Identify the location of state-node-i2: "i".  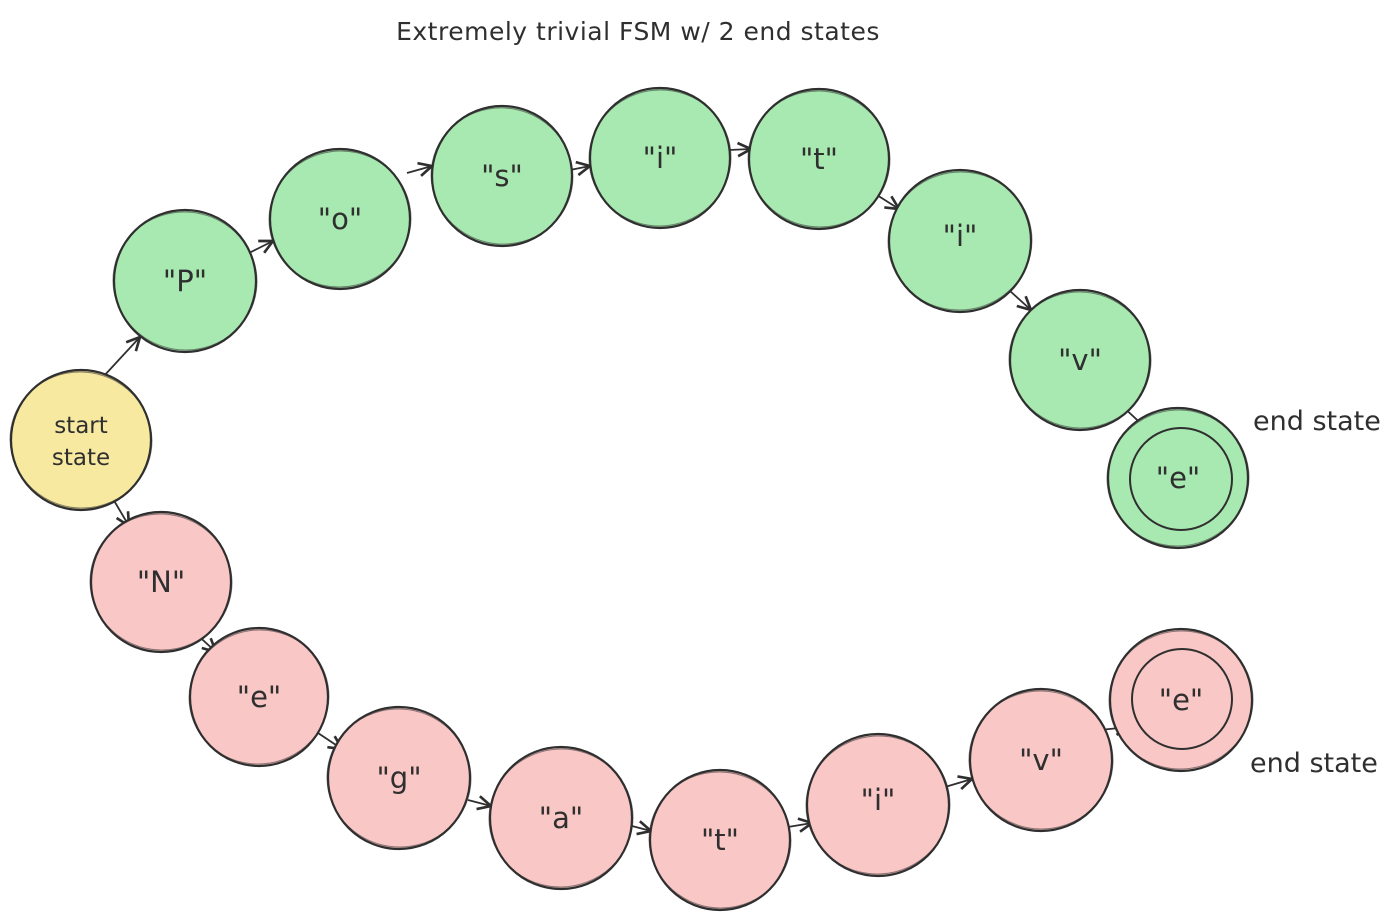
(960, 241).